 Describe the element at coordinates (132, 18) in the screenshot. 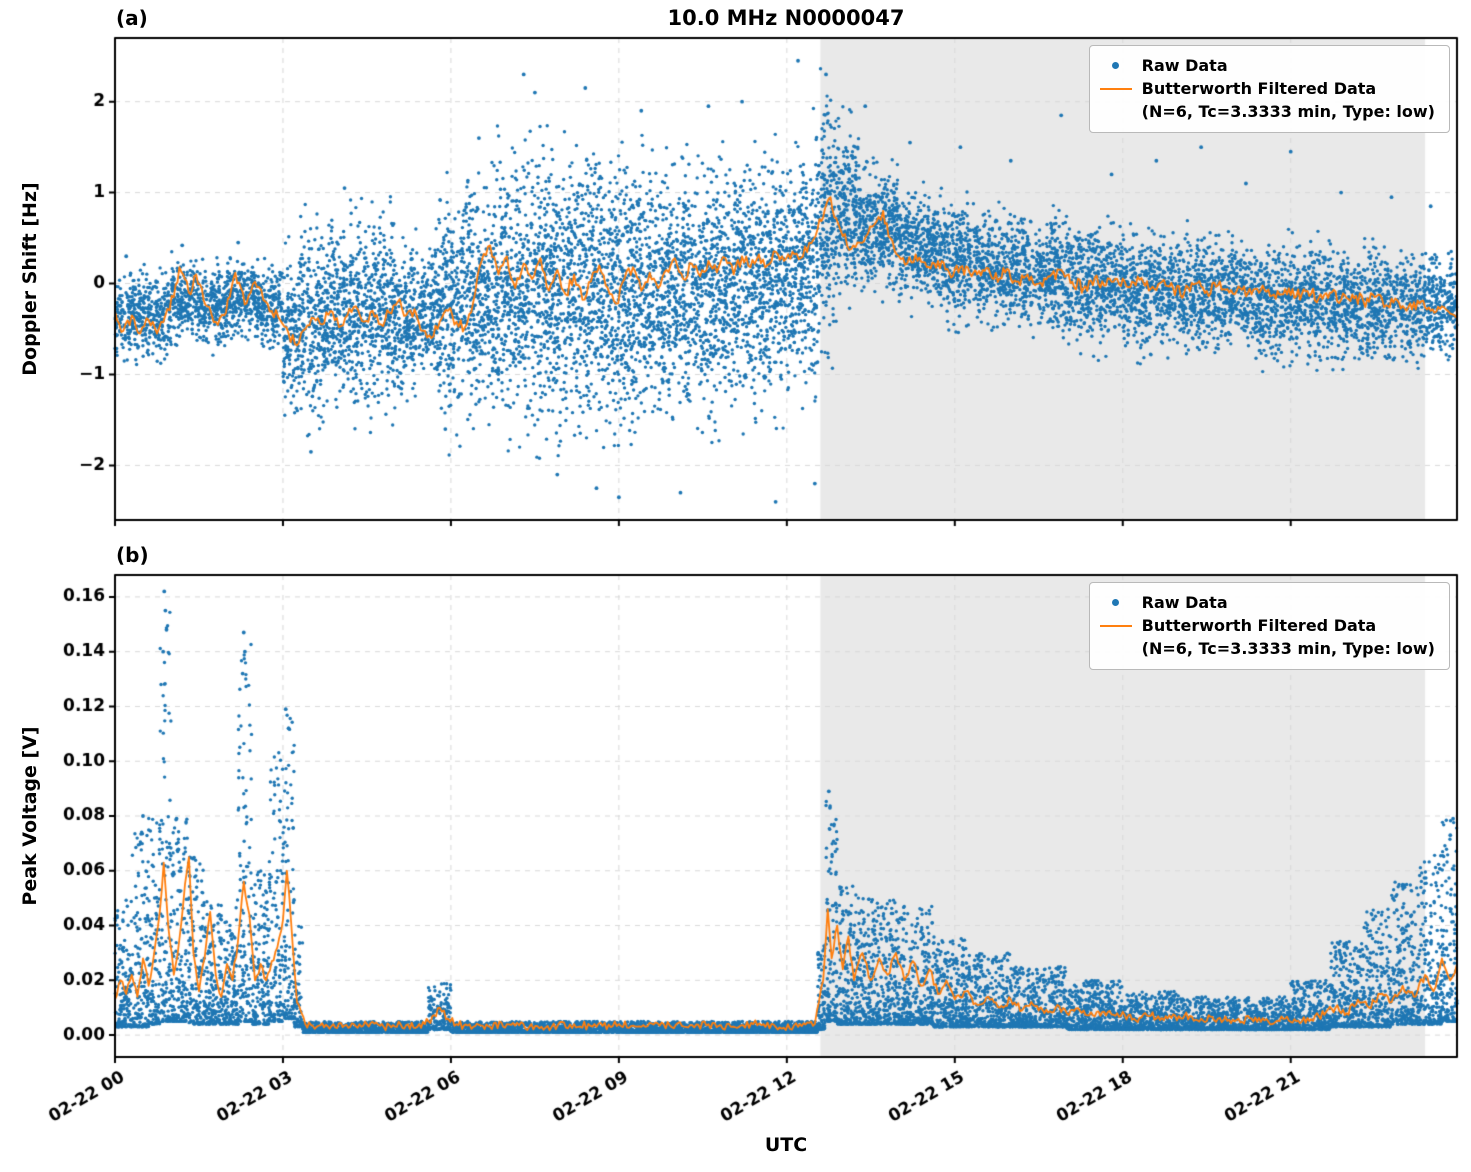

I see `panel-a-label: (a)` at that location.